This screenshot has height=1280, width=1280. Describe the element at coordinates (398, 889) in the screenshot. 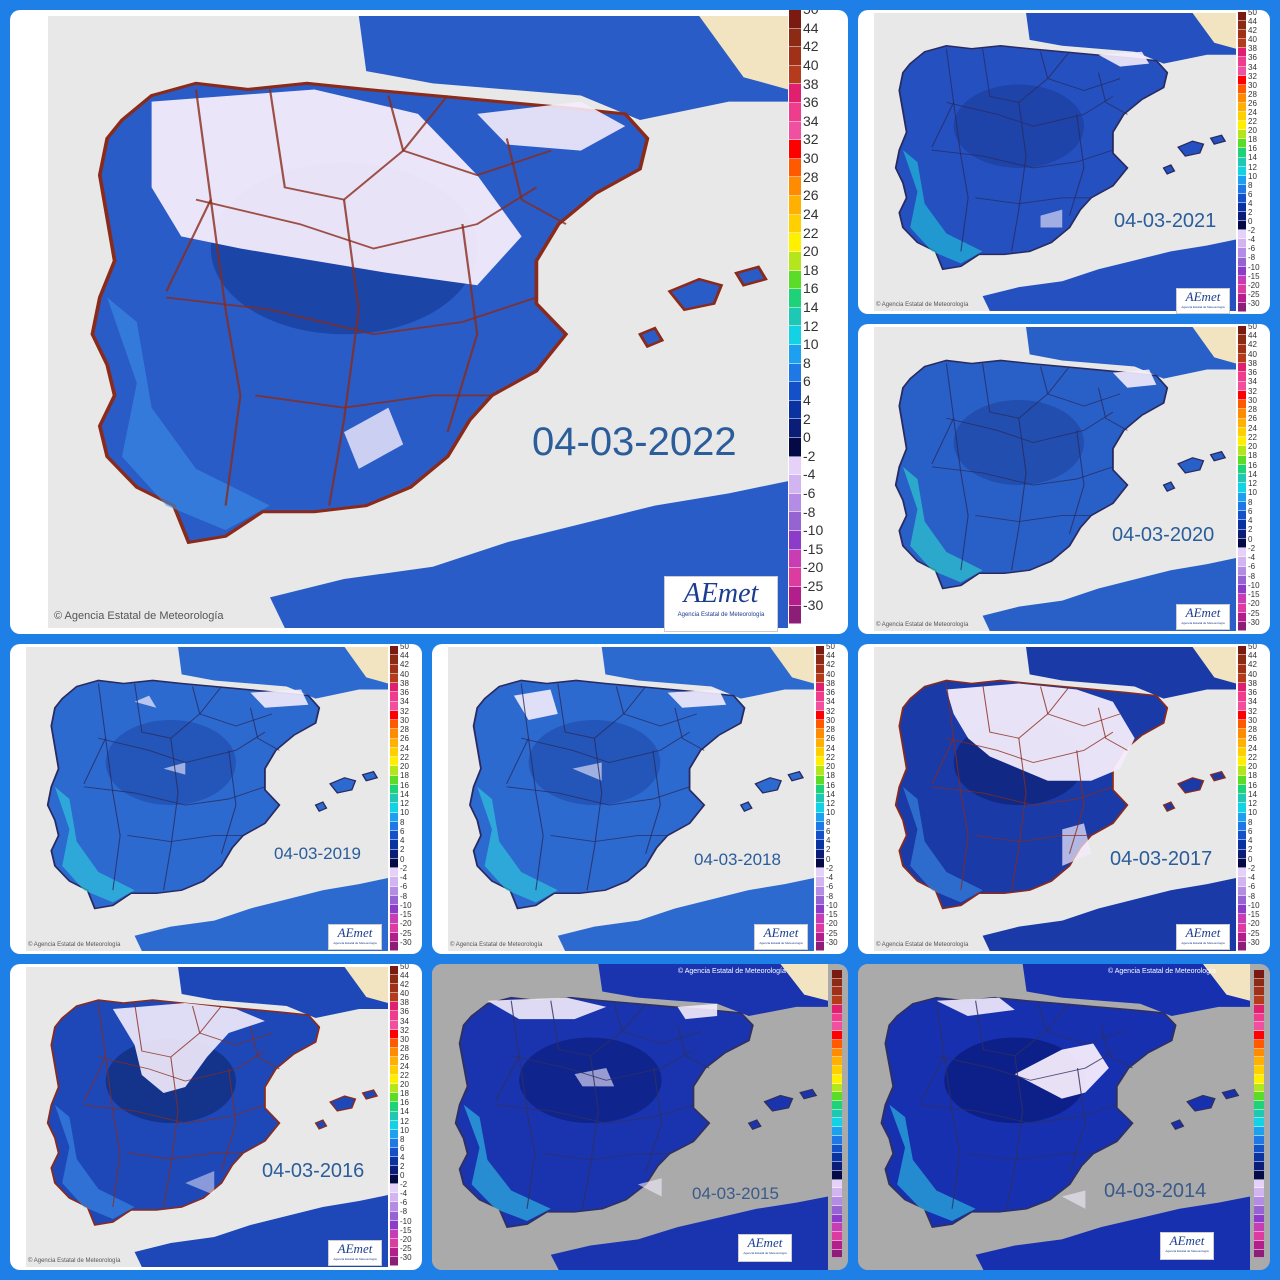

I see `scale-cell: -6` at that location.